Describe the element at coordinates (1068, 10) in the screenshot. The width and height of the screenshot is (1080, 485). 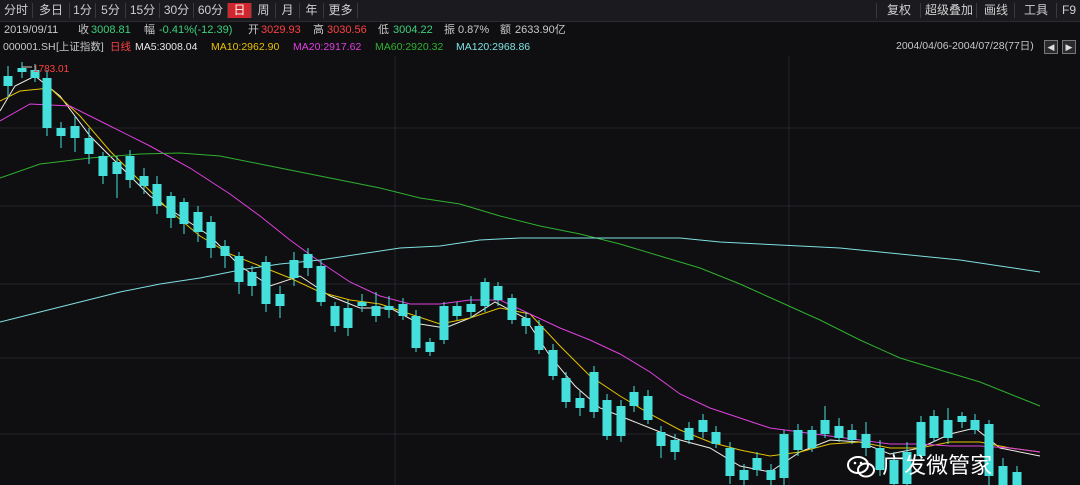
I see `tool-4: F9` at that location.